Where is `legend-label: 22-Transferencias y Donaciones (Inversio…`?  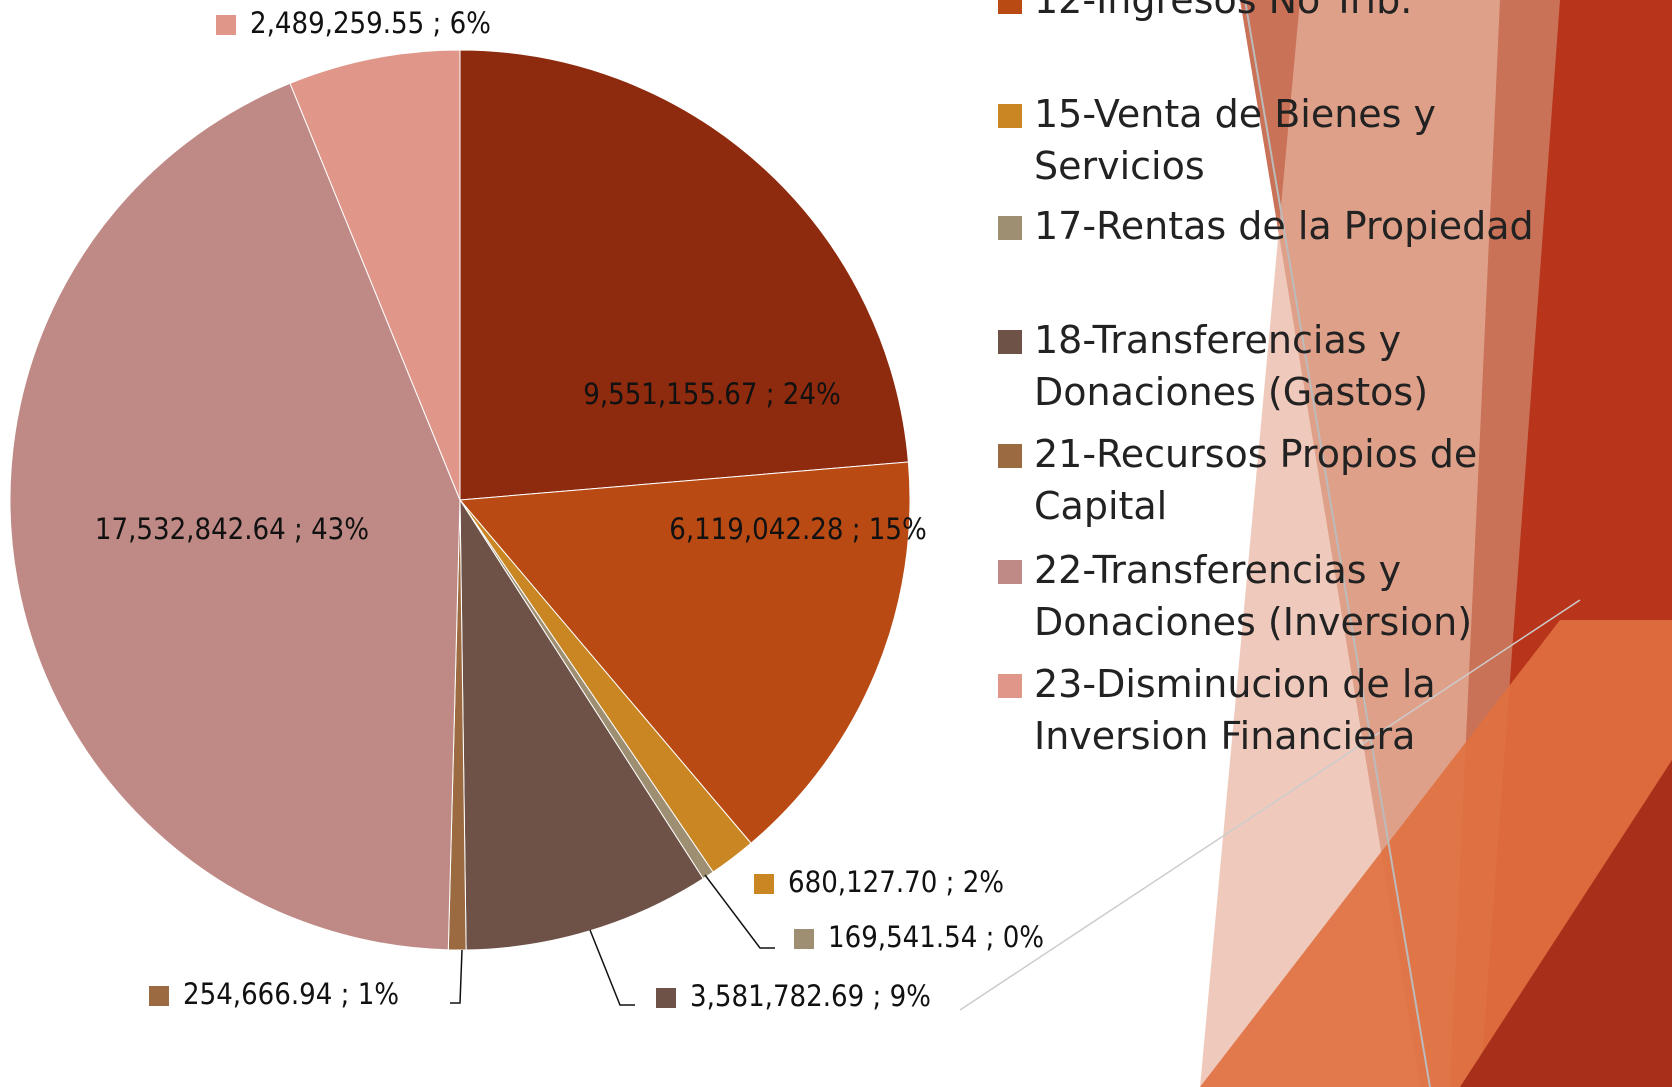
legend-label: 22-Transferencias y Donaciones (Inversio… is located at coordinates (1253, 596).